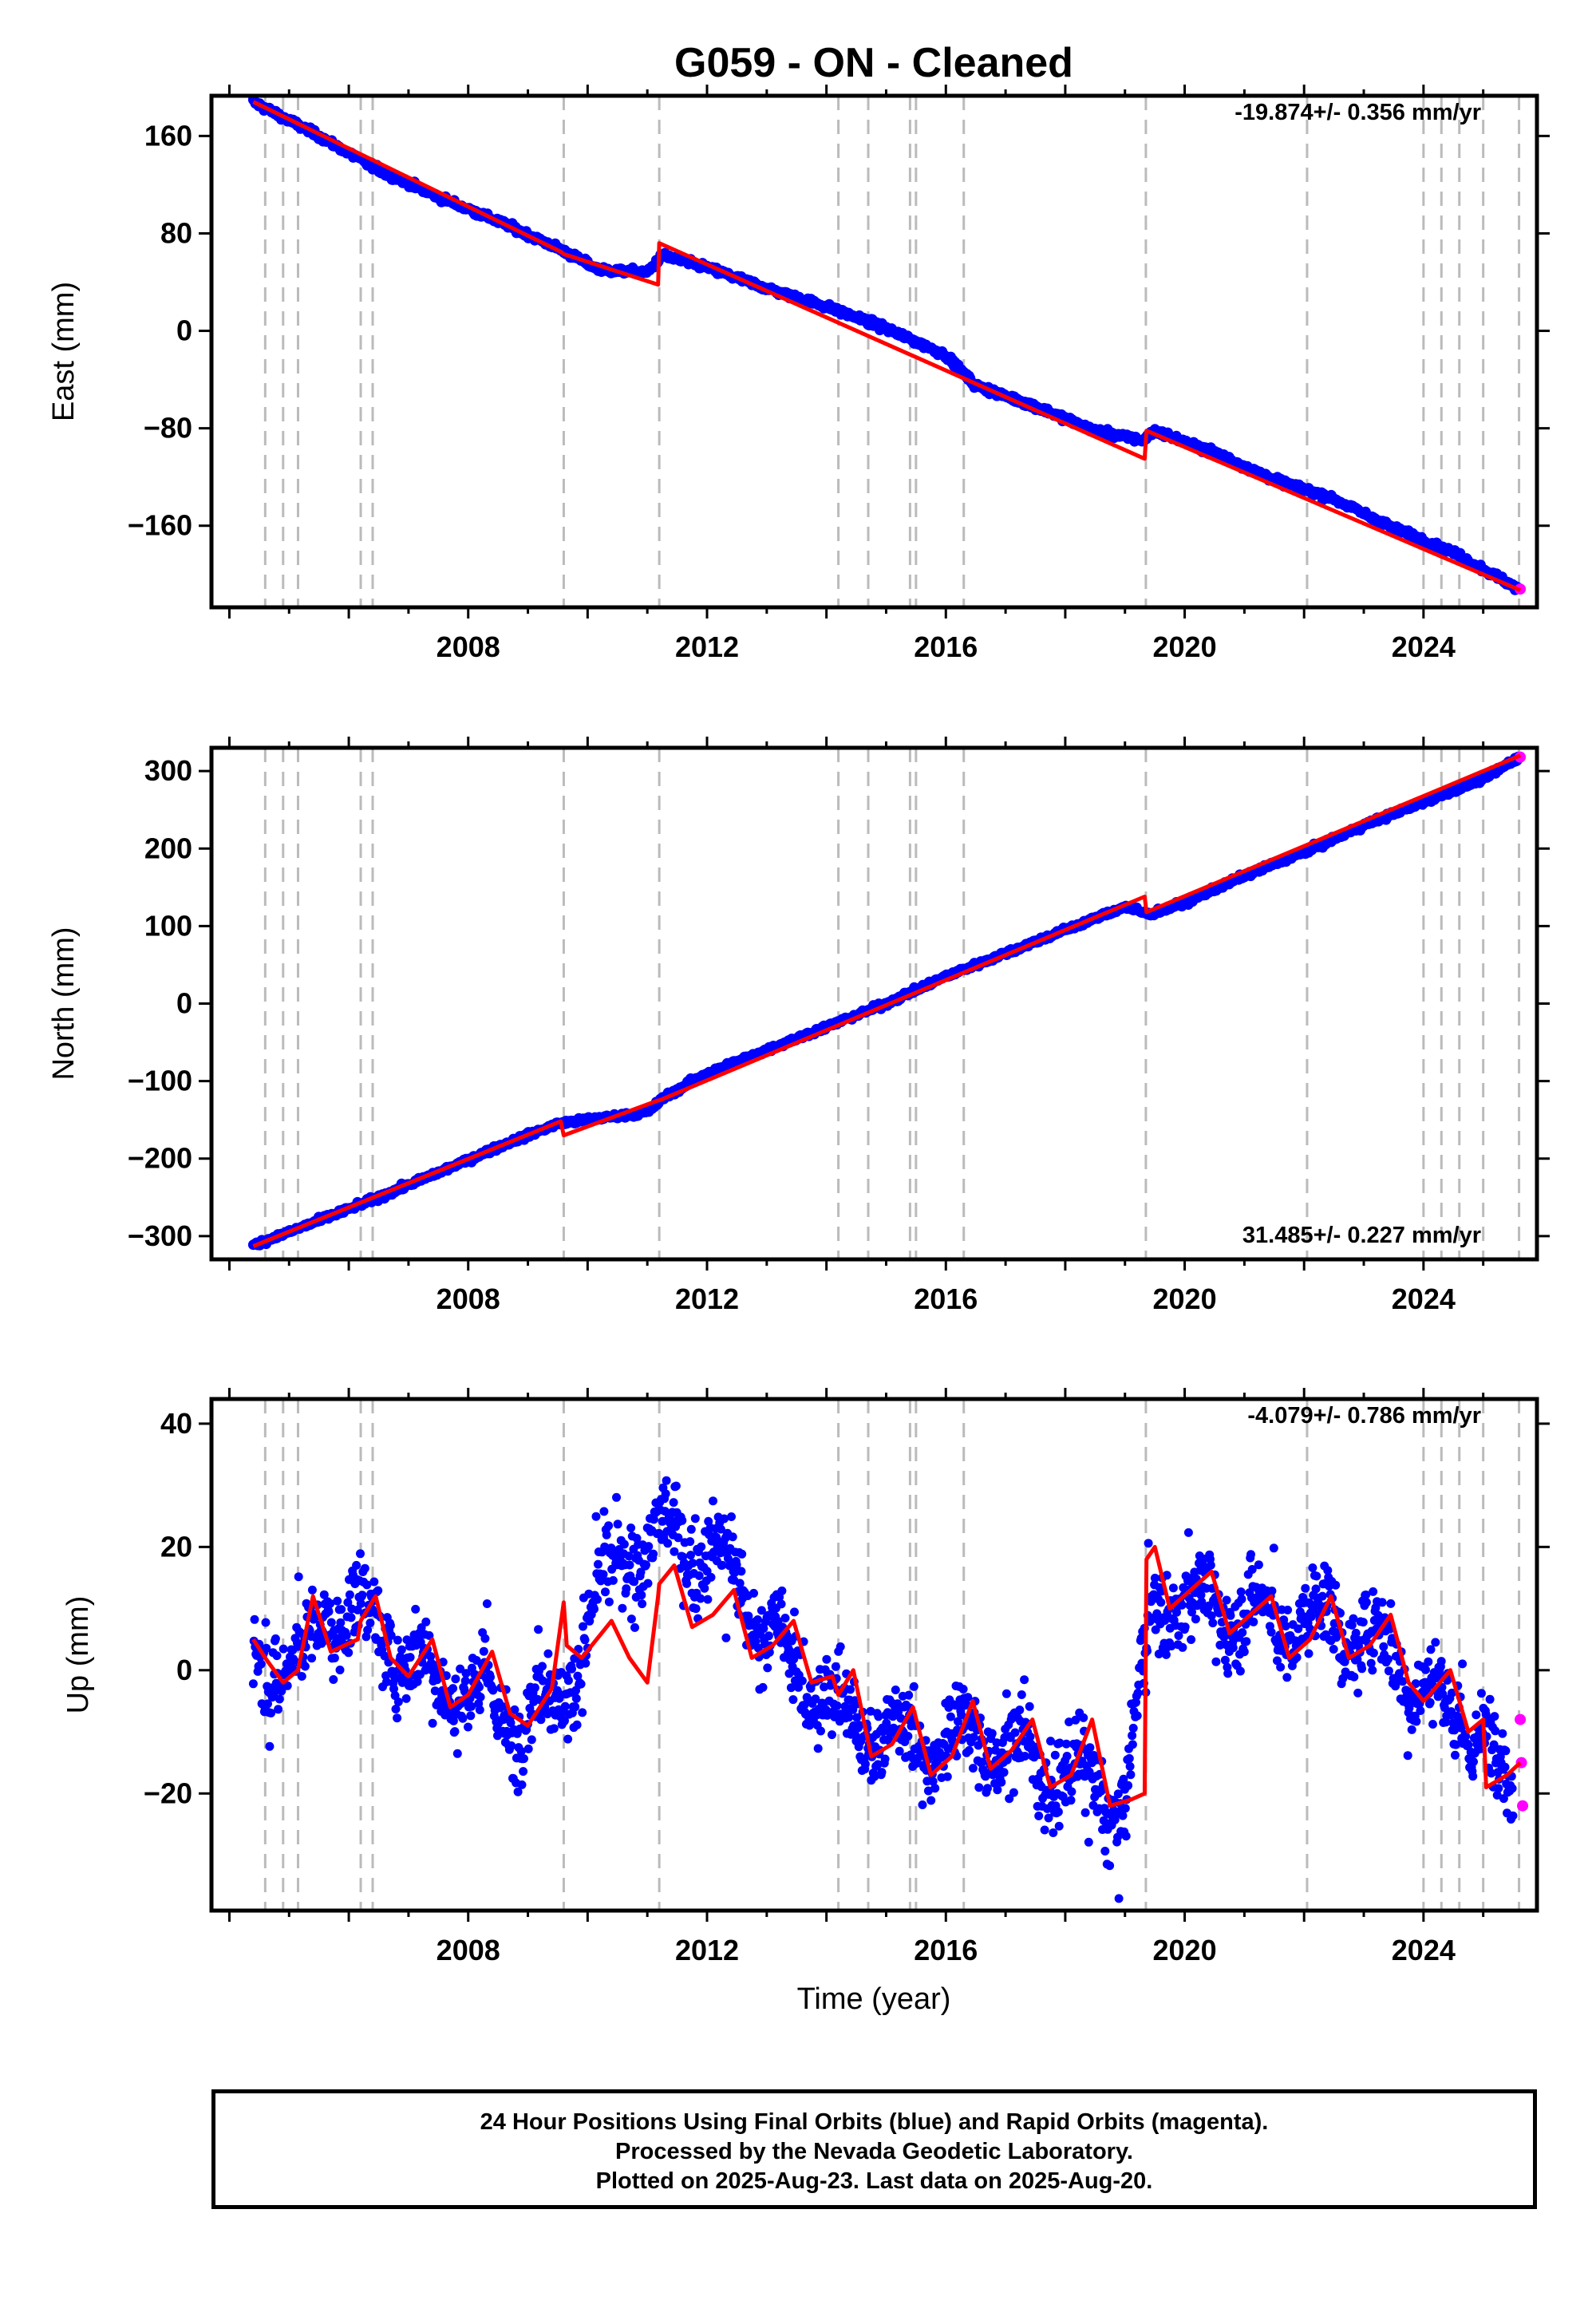 The width and height of the screenshot is (1596, 2316). Describe the element at coordinates (707, 1298) in the screenshot. I see `x-tick-label: 2012` at that location.